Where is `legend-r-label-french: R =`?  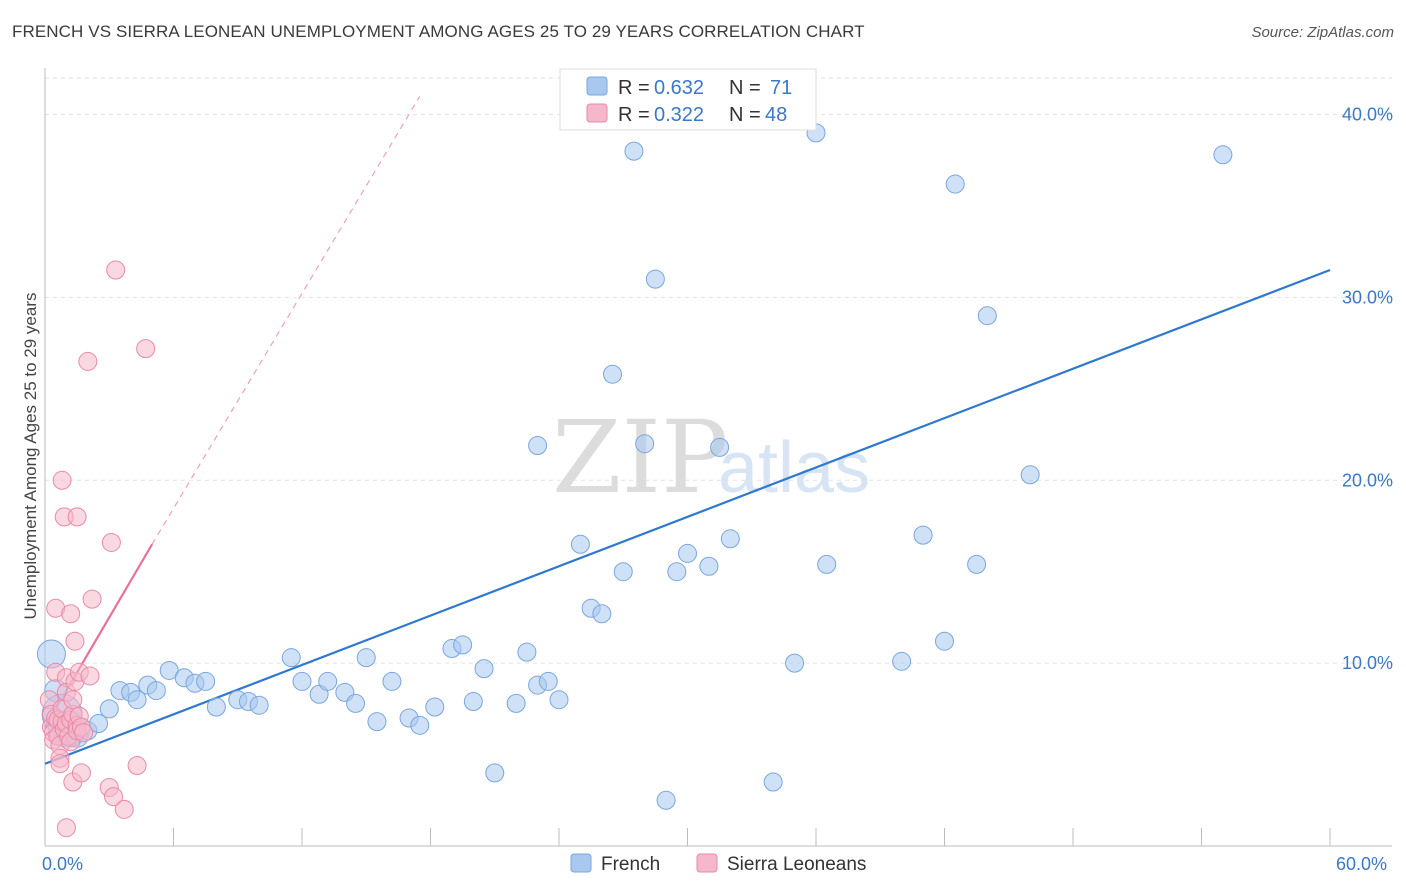 legend-r-label-french: R = is located at coordinates (634, 88).